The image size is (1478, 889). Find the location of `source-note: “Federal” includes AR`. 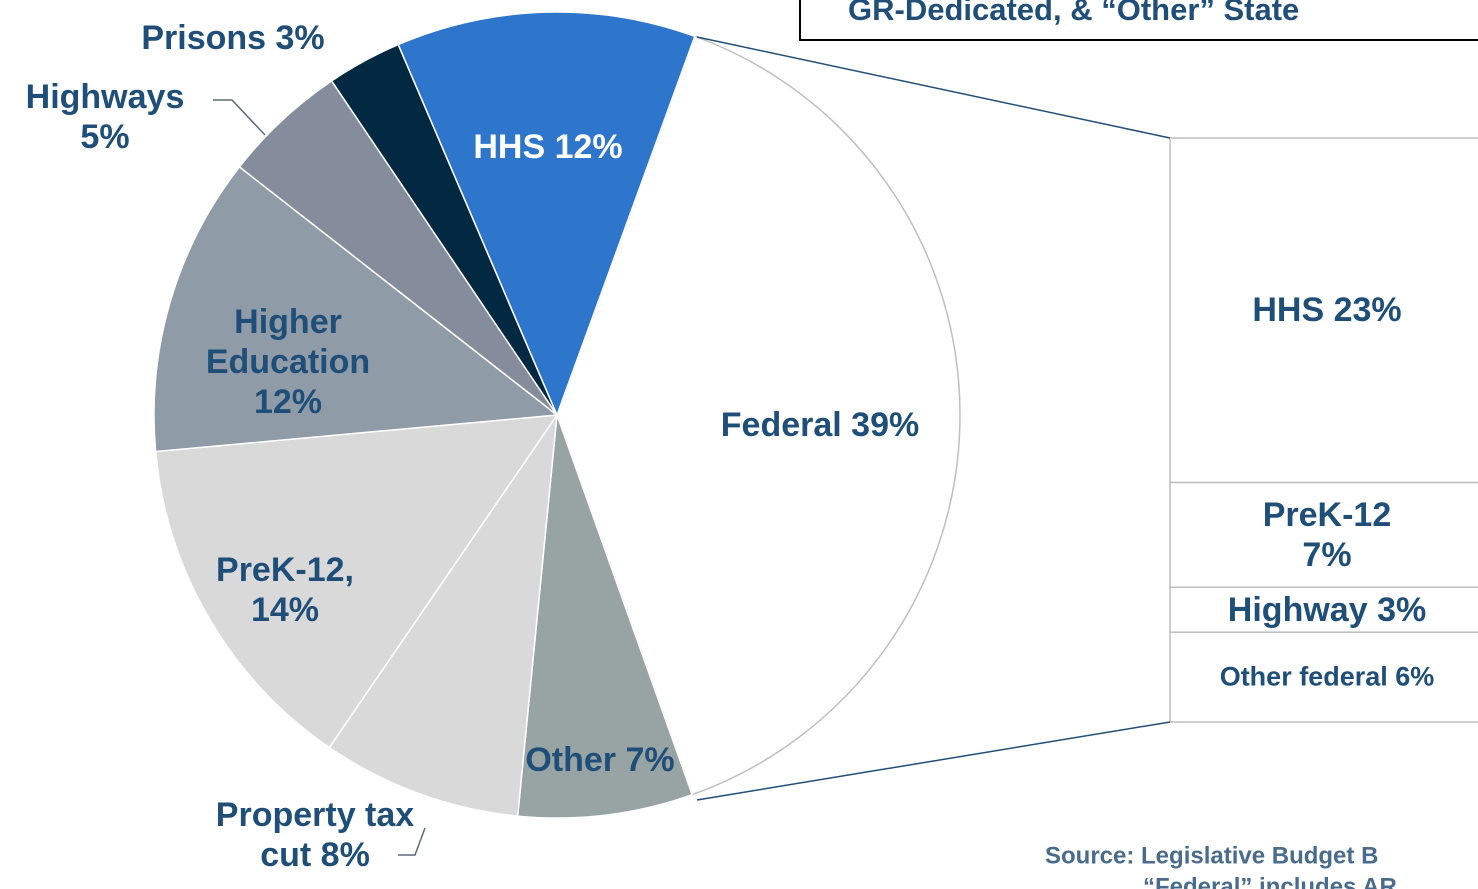

source-note: “Federal” includes AR is located at coordinates (1270, 881).